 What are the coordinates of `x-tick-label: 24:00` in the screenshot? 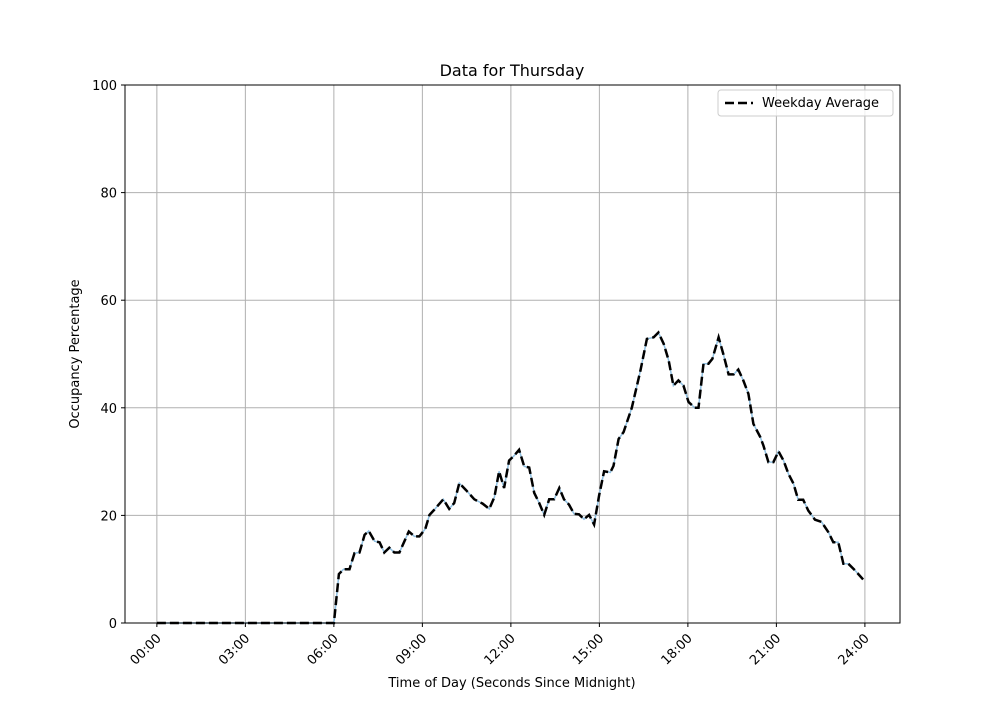 It's located at (854, 649).